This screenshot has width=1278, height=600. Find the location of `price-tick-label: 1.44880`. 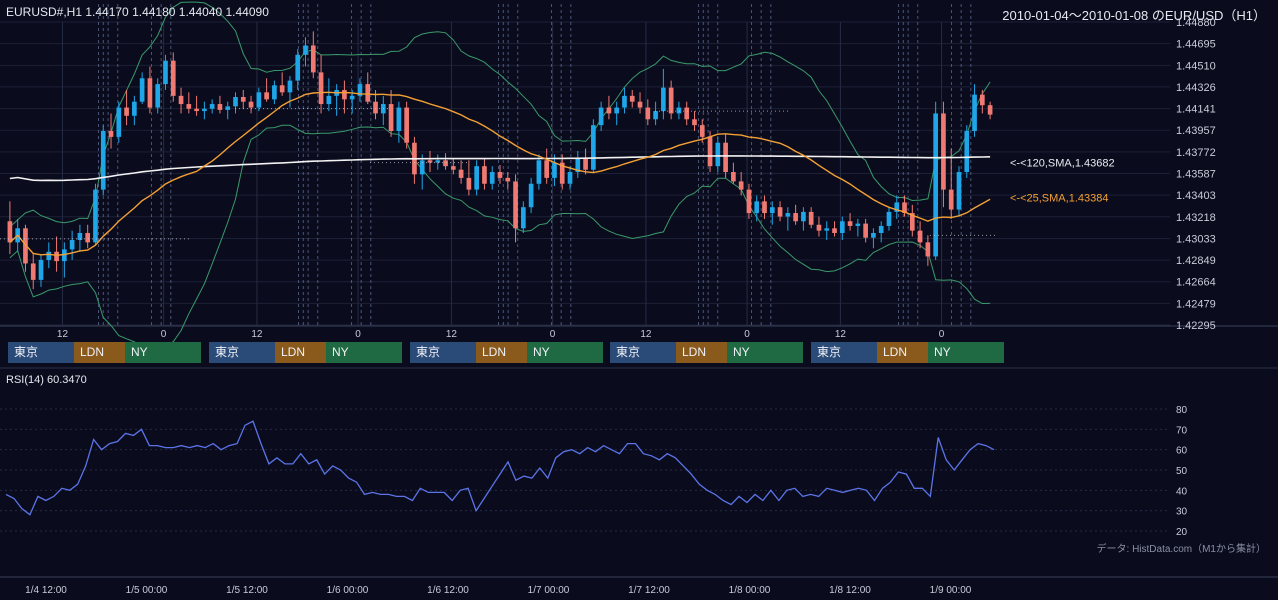

price-tick-label: 1.44880 is located at coordinates (1196, 23).